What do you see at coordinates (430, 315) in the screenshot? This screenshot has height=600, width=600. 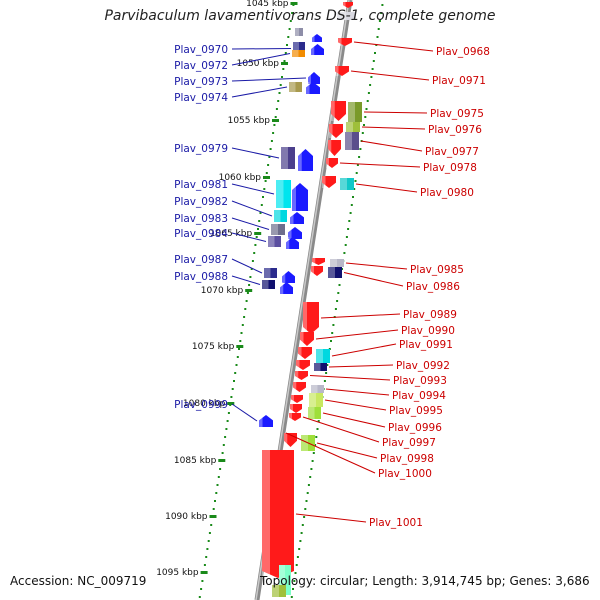 I see `reverse-gene-label: Plav_0989` at bounding box center [430, 315].